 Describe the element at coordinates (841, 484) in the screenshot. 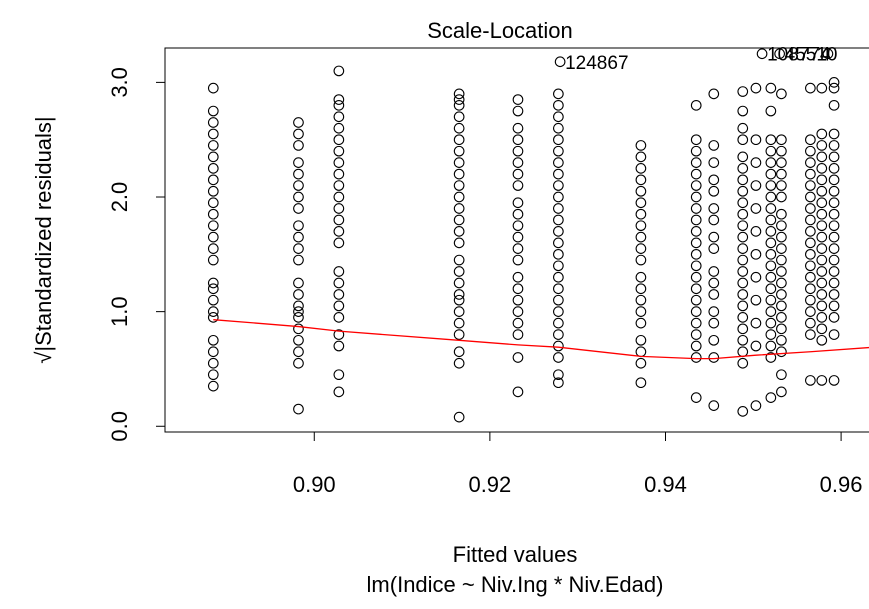

I see `x-tick-label: 0.96` at that location.